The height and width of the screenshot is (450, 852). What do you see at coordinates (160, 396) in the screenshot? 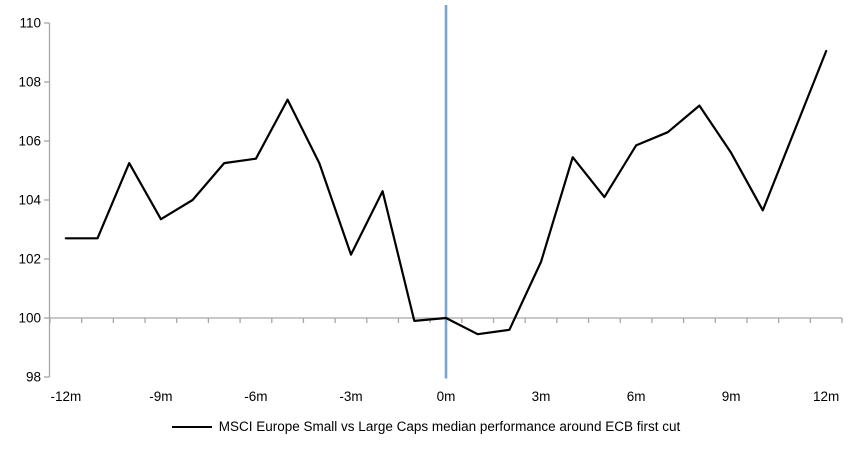
I see `x-axis-tick-label: -9m` at bounding box center [160, 396].